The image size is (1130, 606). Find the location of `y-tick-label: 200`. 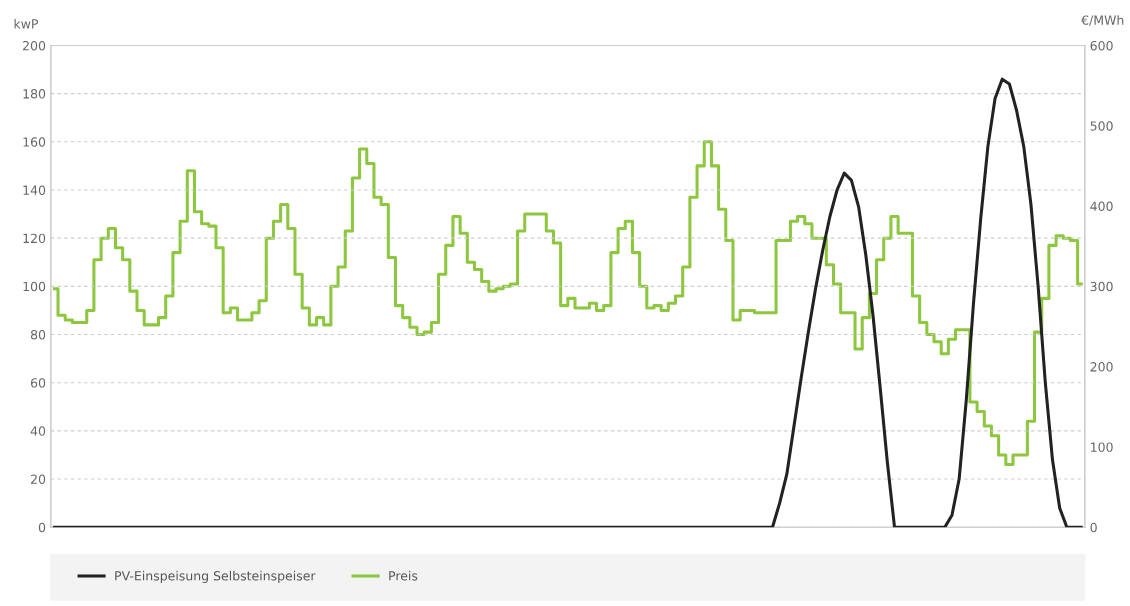

y-tick-label: 200 is located at coordinates (34, 45).